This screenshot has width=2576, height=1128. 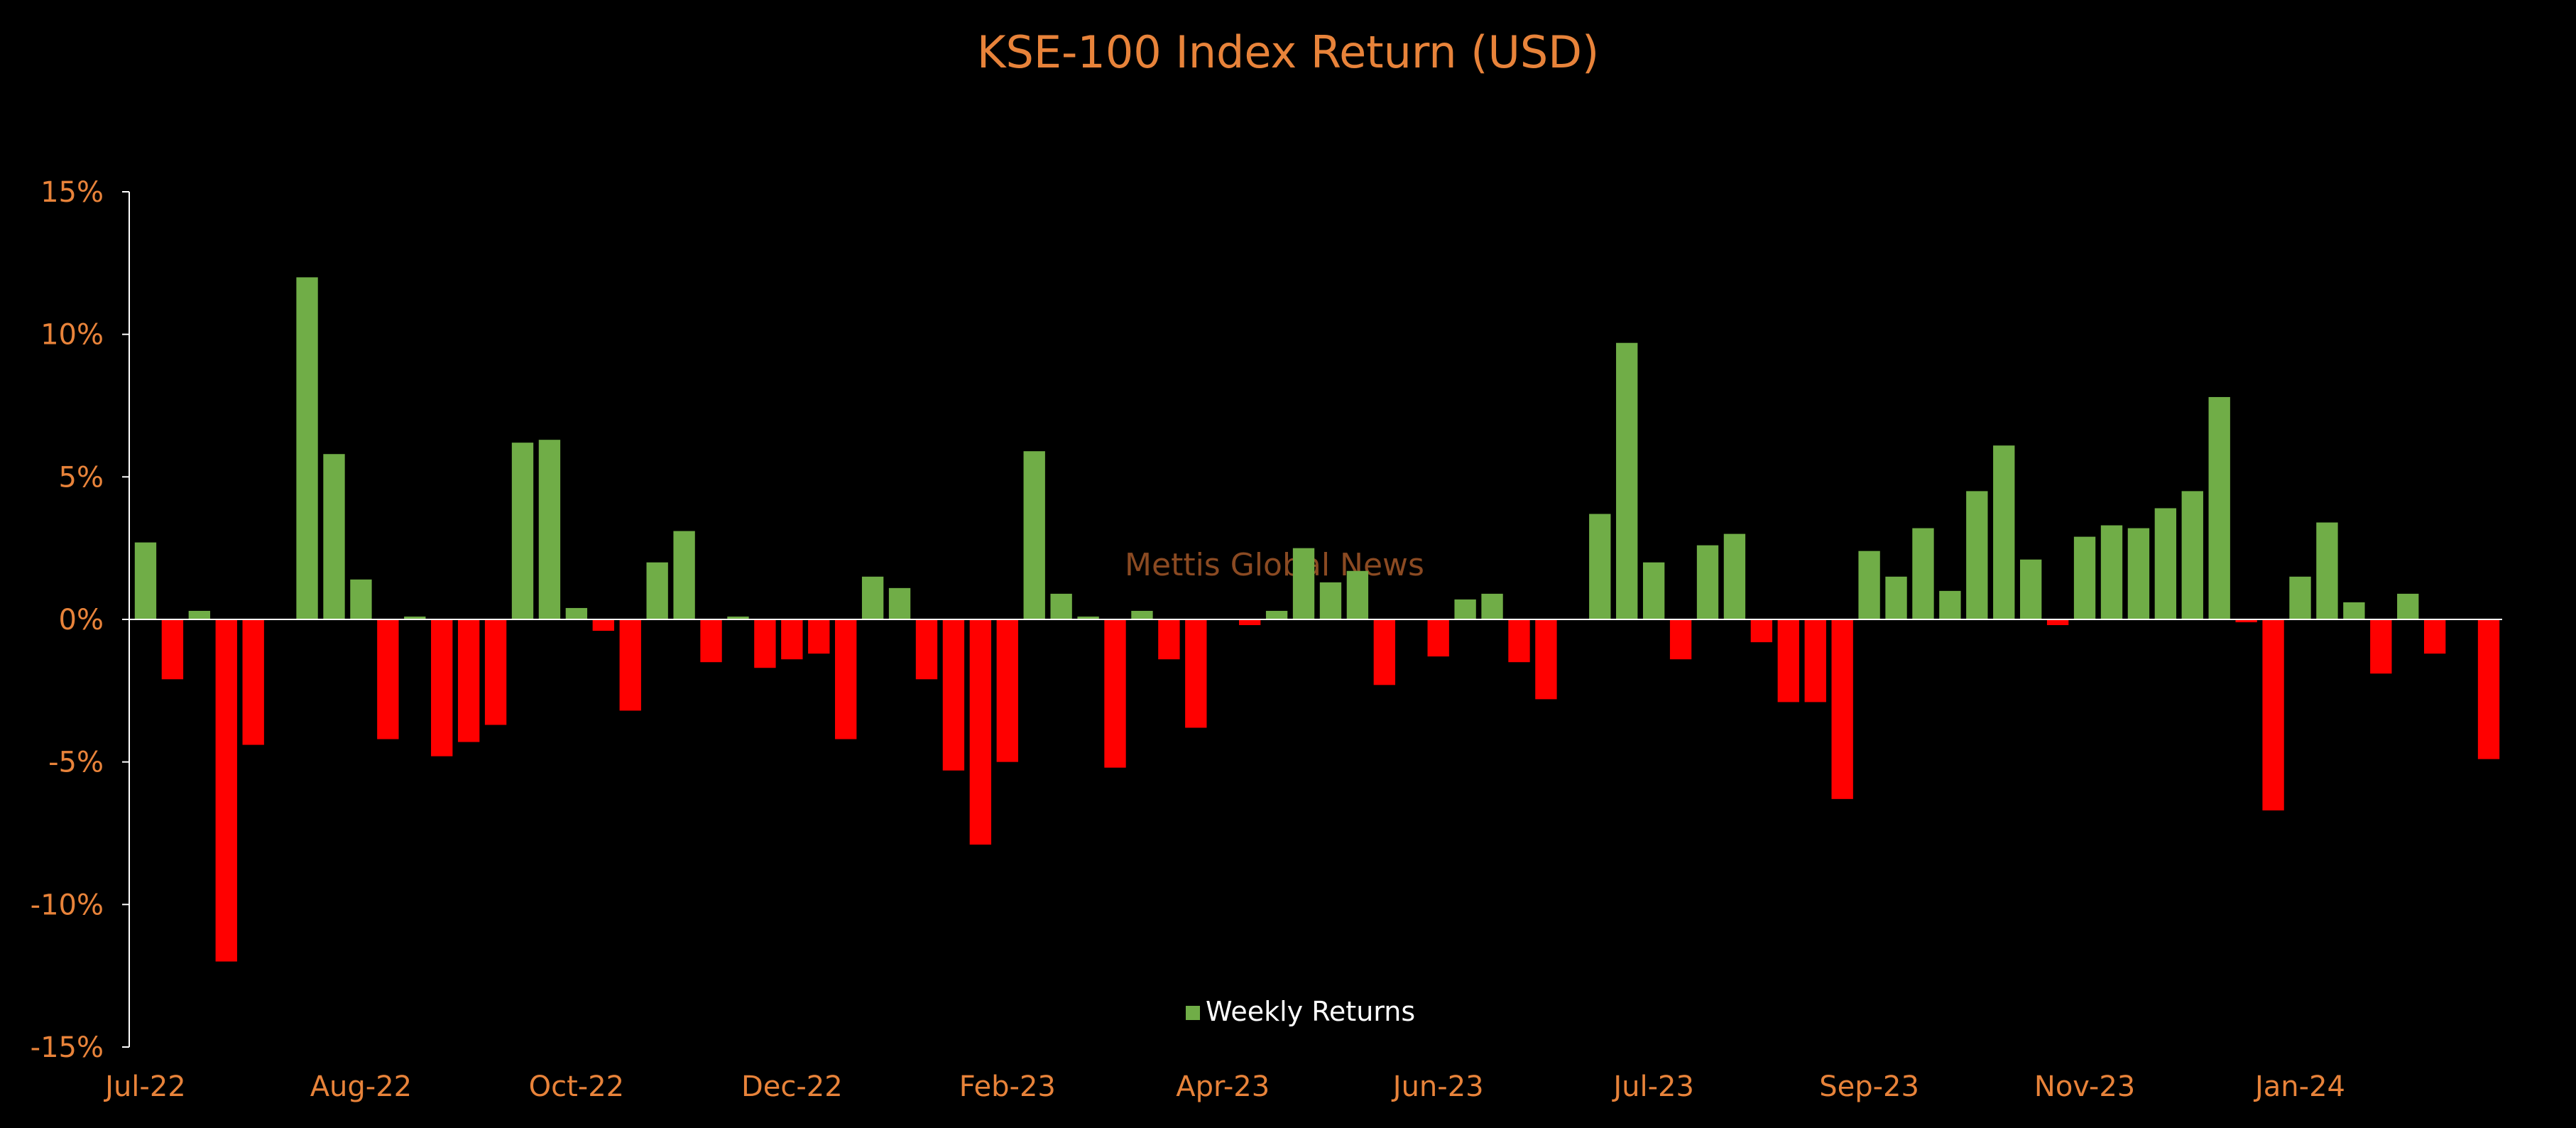 What do you see at coordinates (1652, 1086) in the screenshot?
I see `x-tick-label: Jul-23` at bounding box center [1652, 1086].